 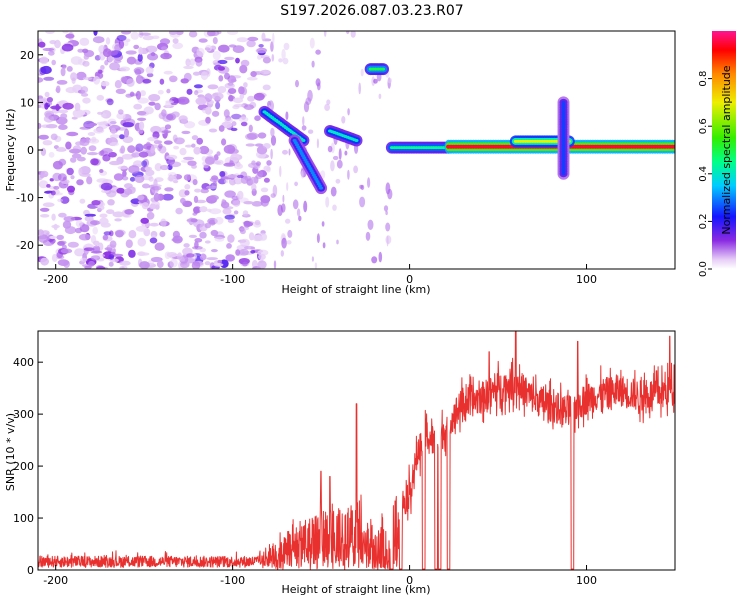 What do you see at coordinates (30, 570) in the screenshot?
I see `y-tick-label: 0` at bounding box center [30, 570].